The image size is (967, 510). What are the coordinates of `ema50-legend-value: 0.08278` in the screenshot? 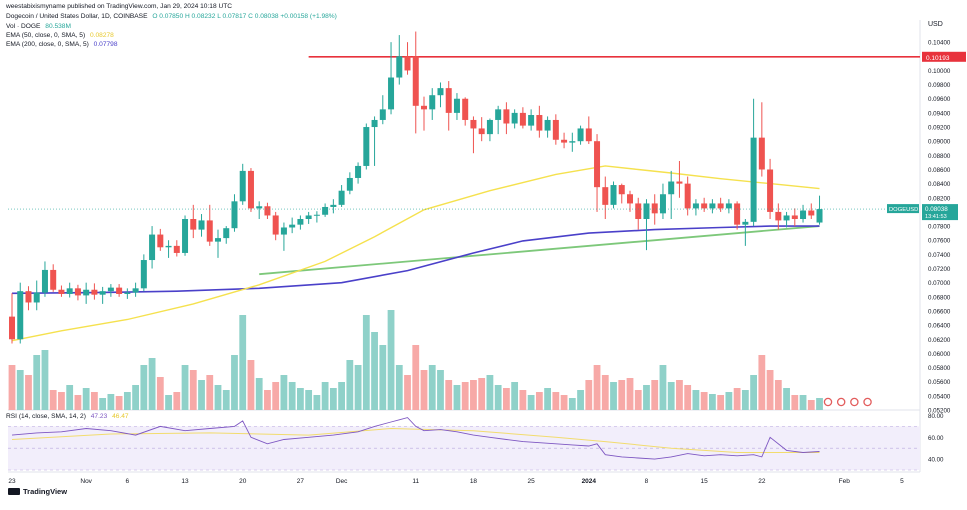 It's located at (102, 35).